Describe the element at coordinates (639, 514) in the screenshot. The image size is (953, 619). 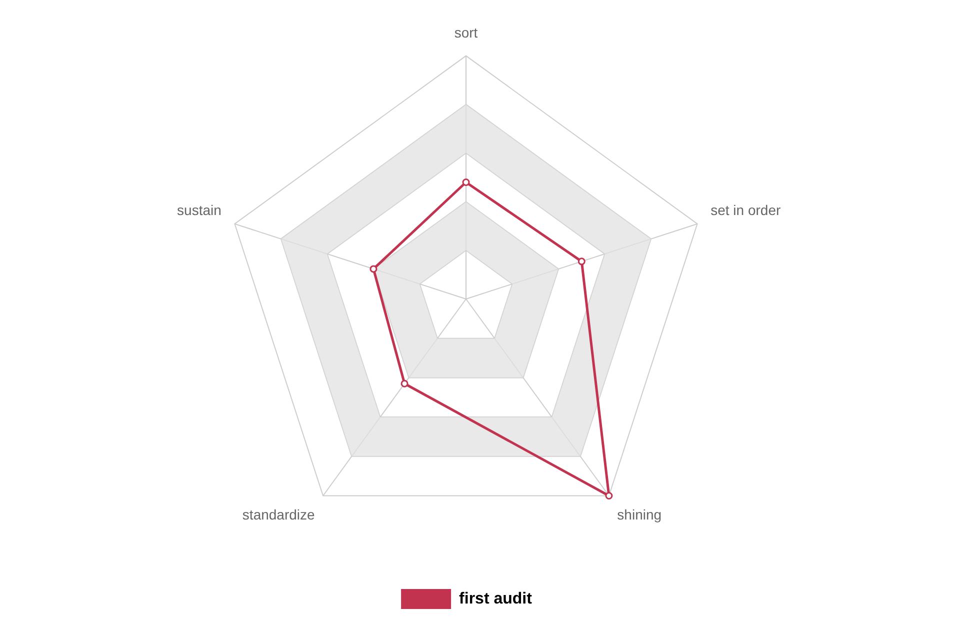
I see `spoke-label: shining` at that location.